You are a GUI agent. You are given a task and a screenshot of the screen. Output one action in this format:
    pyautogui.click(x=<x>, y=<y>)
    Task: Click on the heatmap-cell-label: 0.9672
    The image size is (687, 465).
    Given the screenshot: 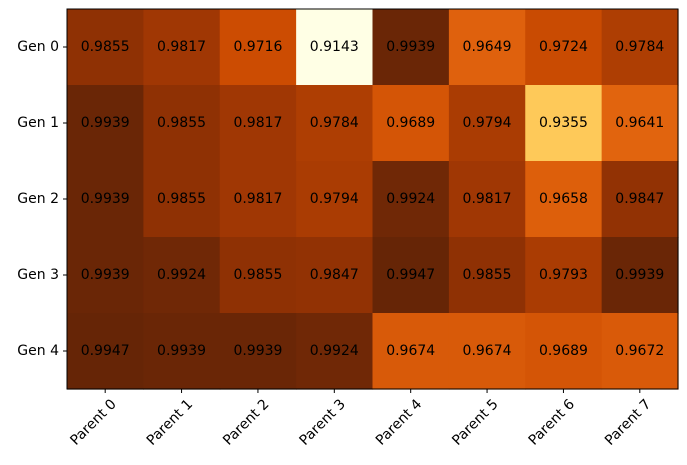 What is the action you would take?
    pyautogui.click(x=639, y=351)
    